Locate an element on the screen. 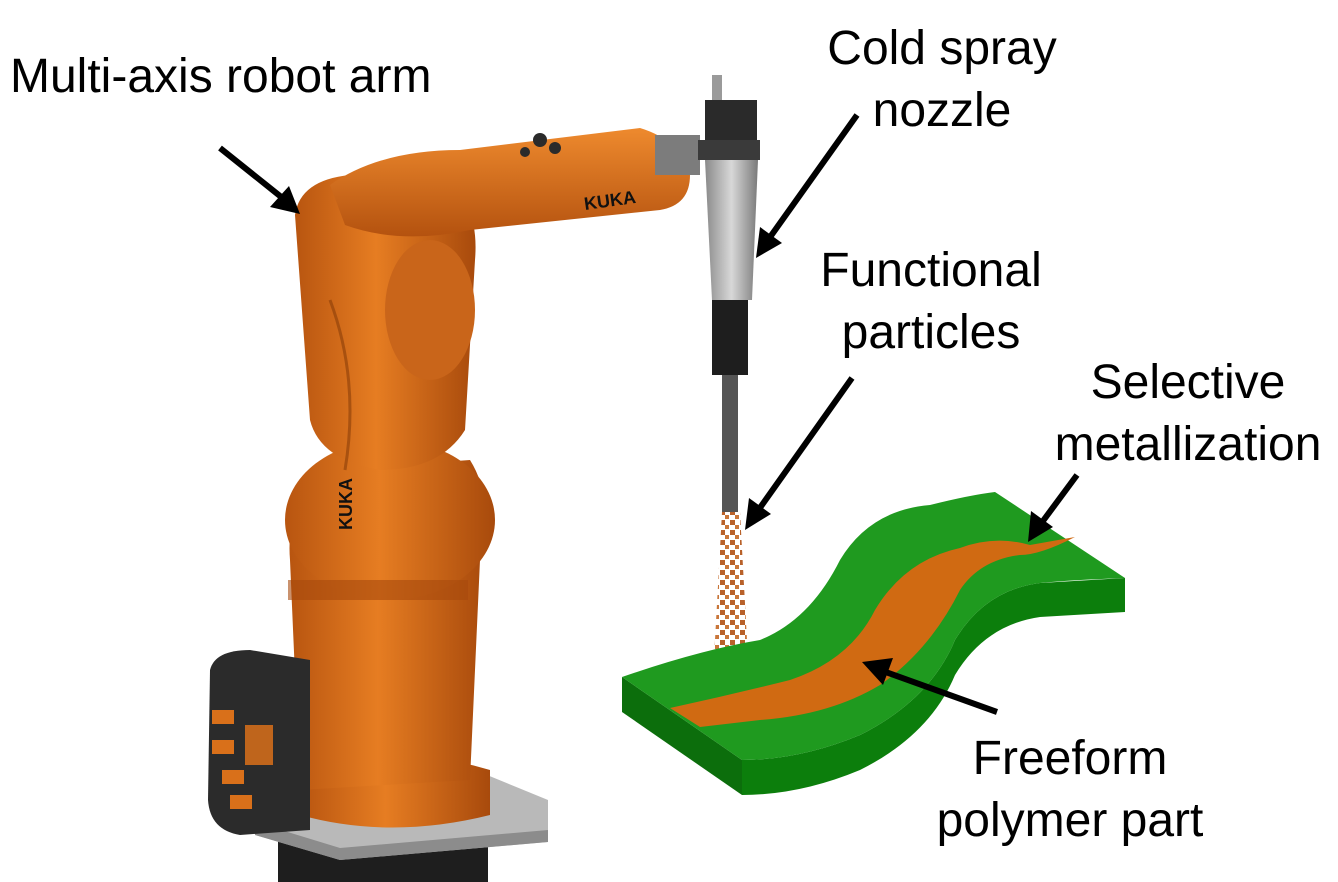 The image size is (1338, 882). robot-forearm is located at coordinates (515, 182).